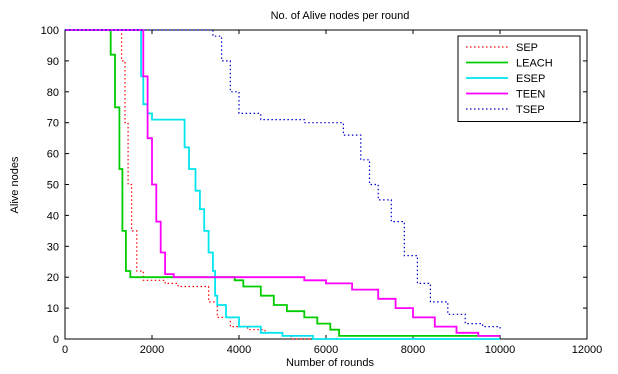 The height and width of the screenshot is (374, 618). Describe the element at coordinates (530, 79) in the screenshot. I see `legend-label: ESEP` at that location.